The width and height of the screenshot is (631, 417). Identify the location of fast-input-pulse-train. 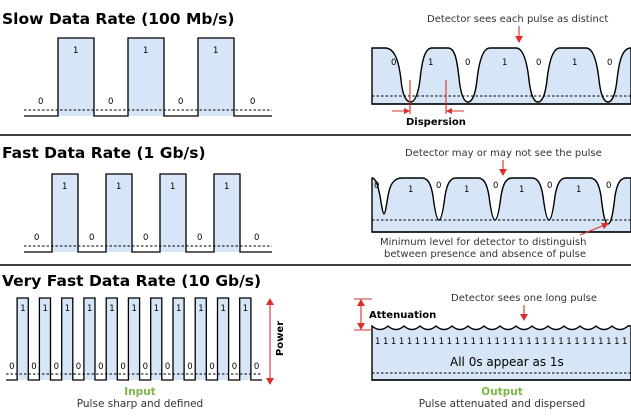
(148, 213).